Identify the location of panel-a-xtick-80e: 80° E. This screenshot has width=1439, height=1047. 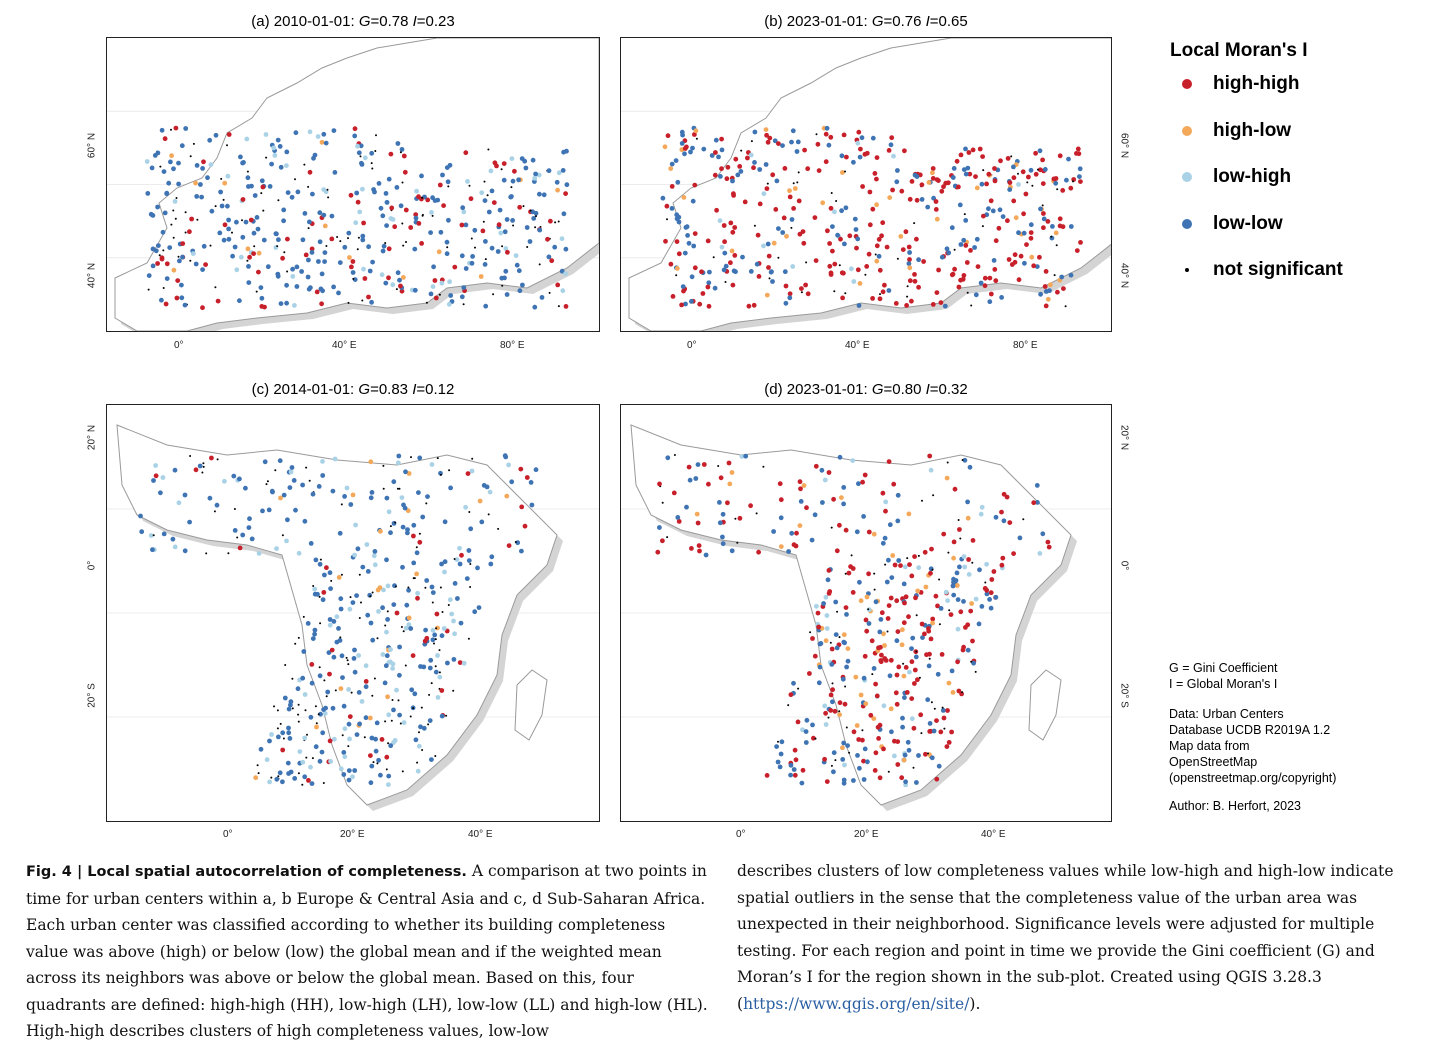
(512, 345).